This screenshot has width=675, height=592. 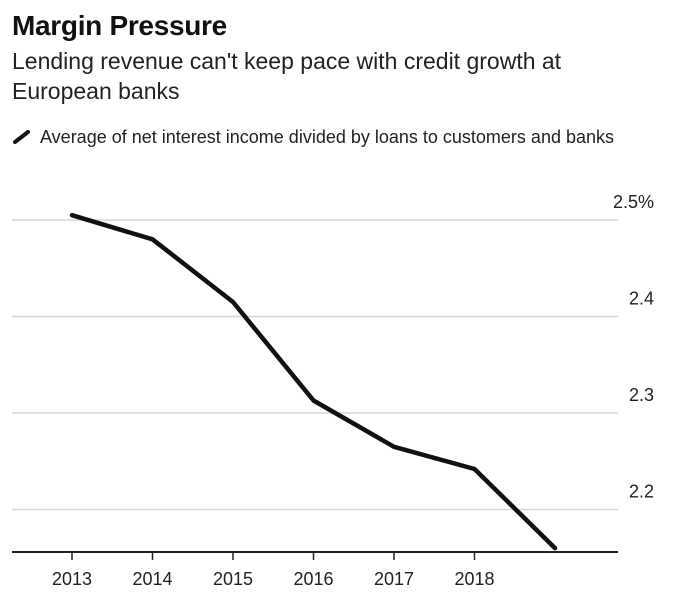 I want to click on y-tick-label: 2.5%, so click(x=633, y=202).